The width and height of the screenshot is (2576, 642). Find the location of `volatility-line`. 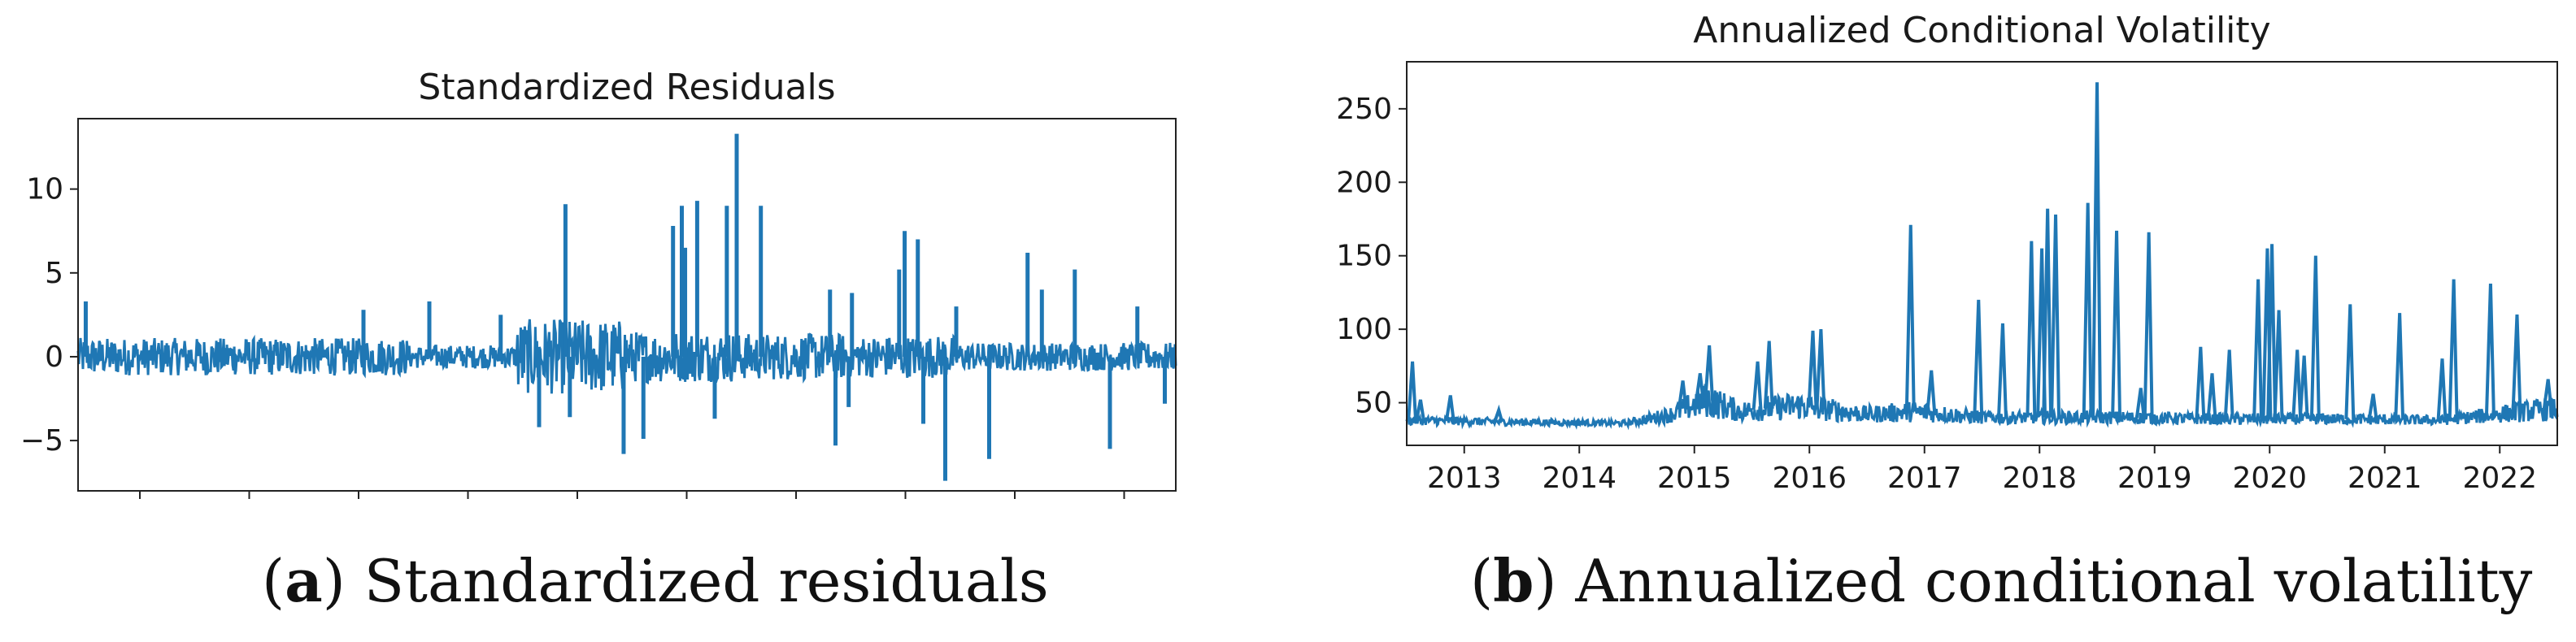

volatility-line is located at coordinates (1982, 407).